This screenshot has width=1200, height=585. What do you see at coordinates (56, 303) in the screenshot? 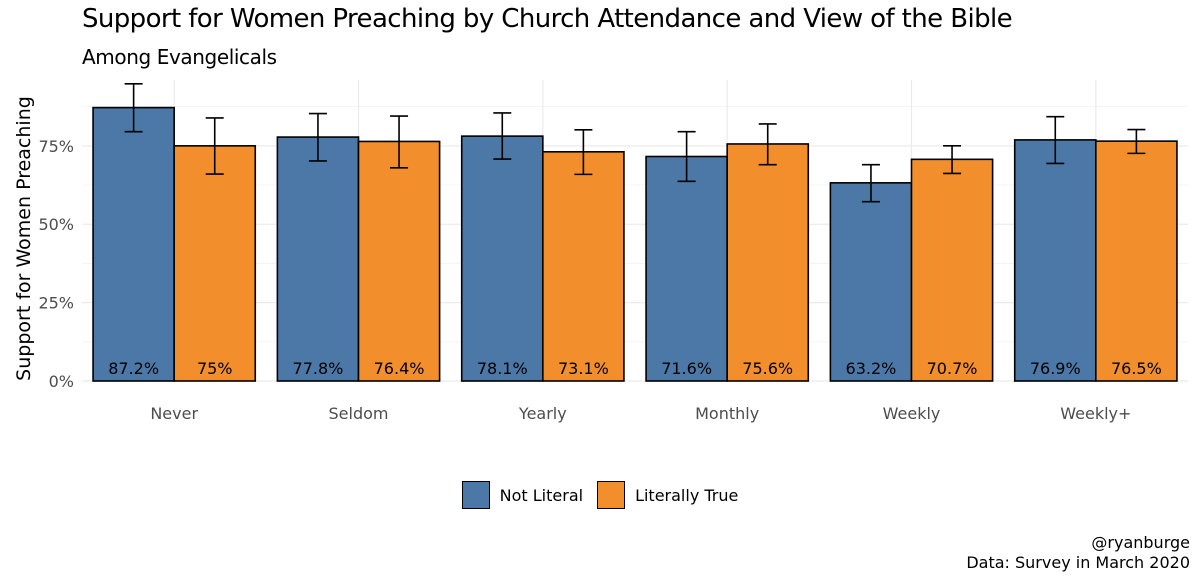
I see `y-tick-label: 25%` at bounding box center [56, 303].